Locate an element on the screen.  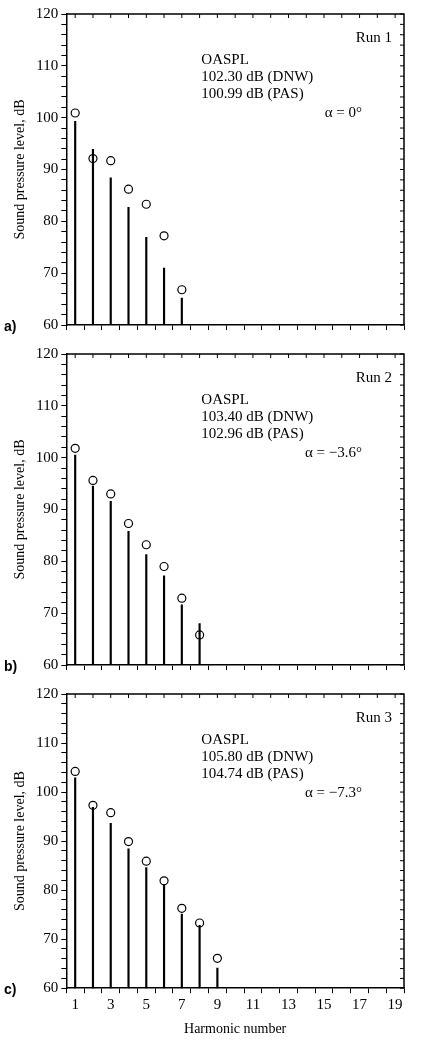
x-tick-label: 9 is located at coordinates (217, 1004).